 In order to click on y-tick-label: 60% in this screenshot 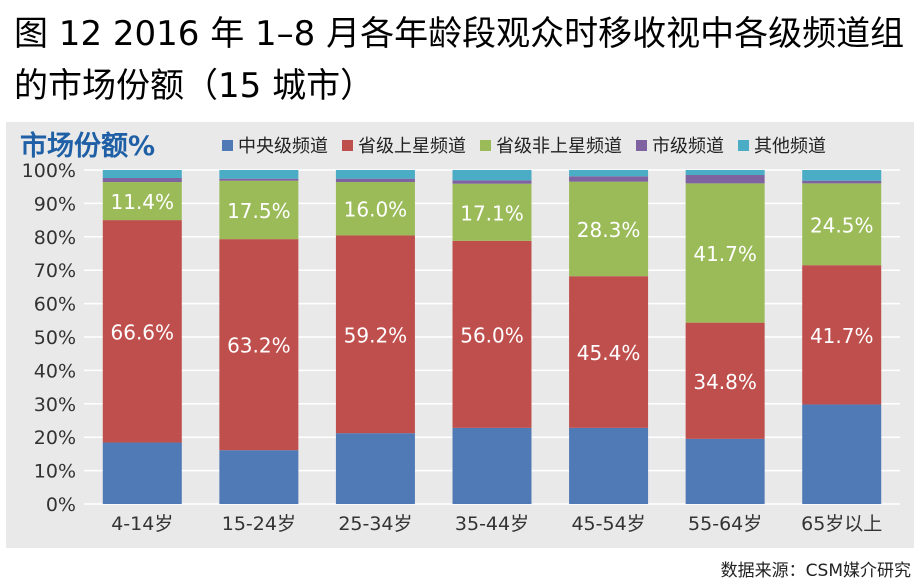, I will do `click(55, 305)`.